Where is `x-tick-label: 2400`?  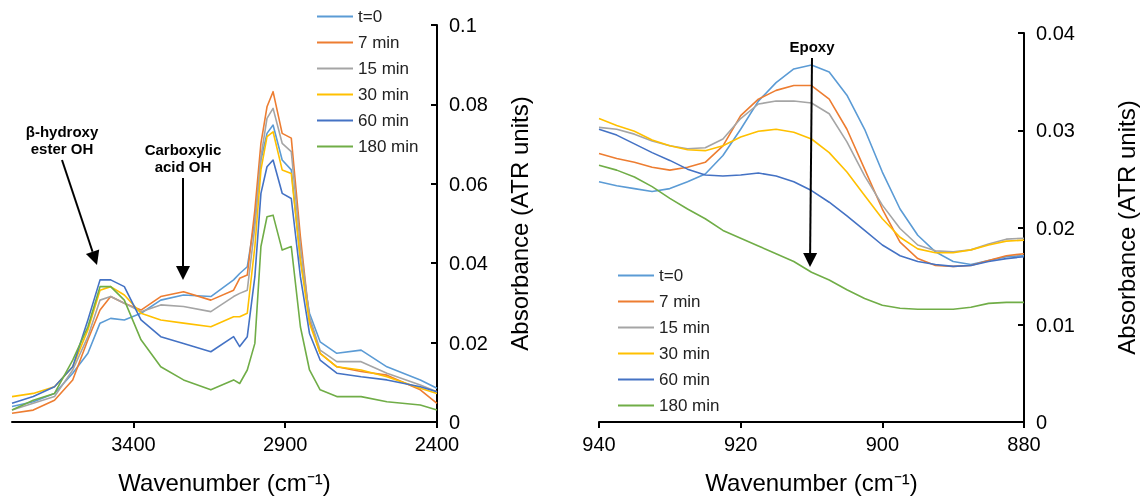 x-tick-label: 2400 is located at coordinates (437, 444).